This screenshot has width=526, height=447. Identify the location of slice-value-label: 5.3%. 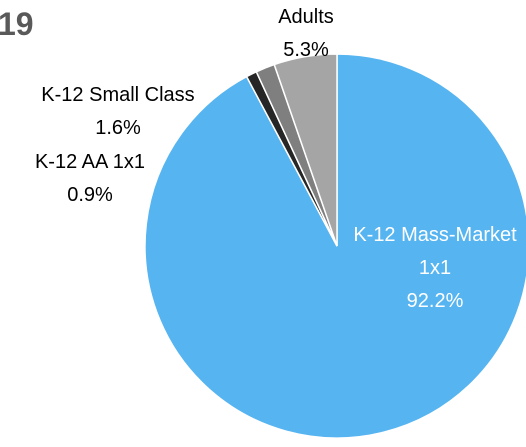
(306, 50).